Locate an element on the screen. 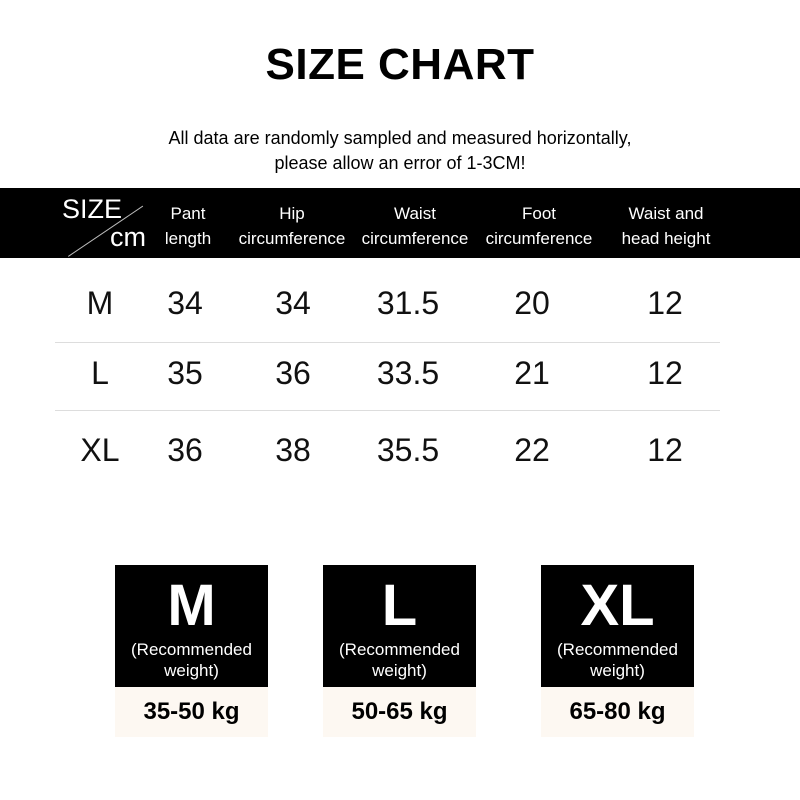 The image size is (800, 800). card-weight: 35-50 kg is located at coordinates (191, 712).